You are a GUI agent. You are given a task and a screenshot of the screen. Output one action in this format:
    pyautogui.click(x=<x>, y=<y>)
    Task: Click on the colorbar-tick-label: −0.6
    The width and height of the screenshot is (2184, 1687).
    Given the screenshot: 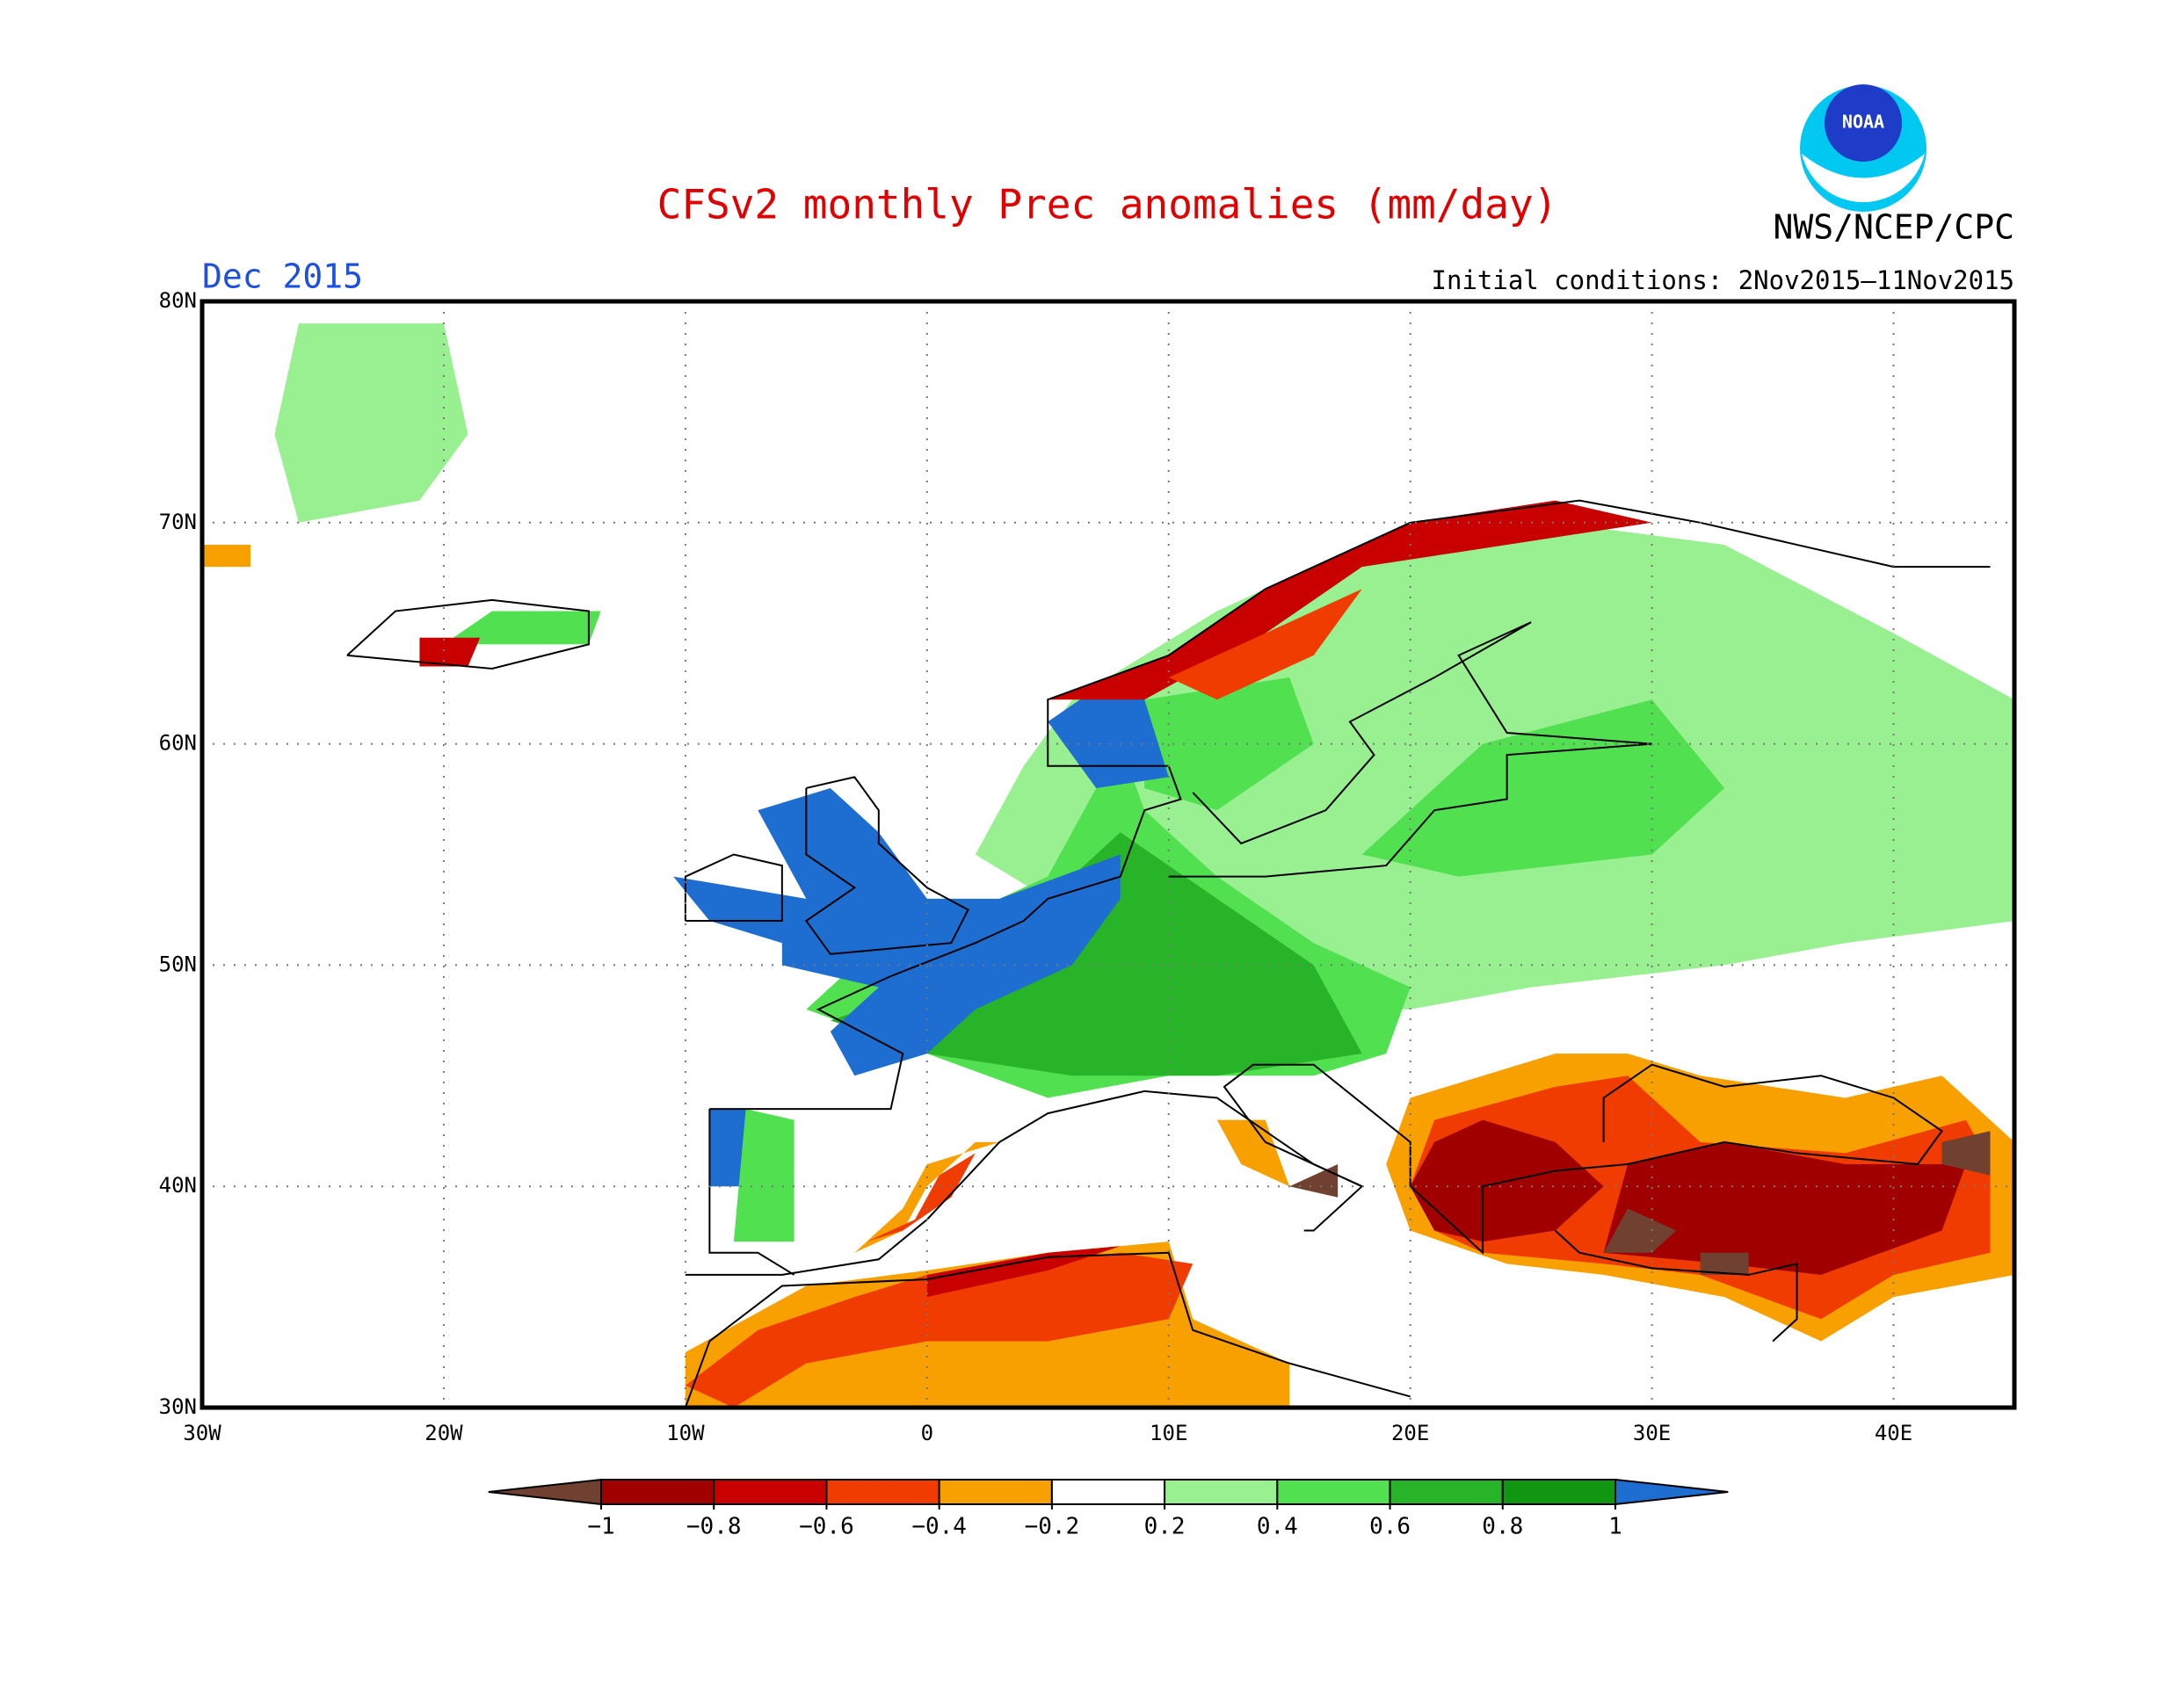 What is the action you would take?
    pyautogui.click(x=826, y=1527)
    